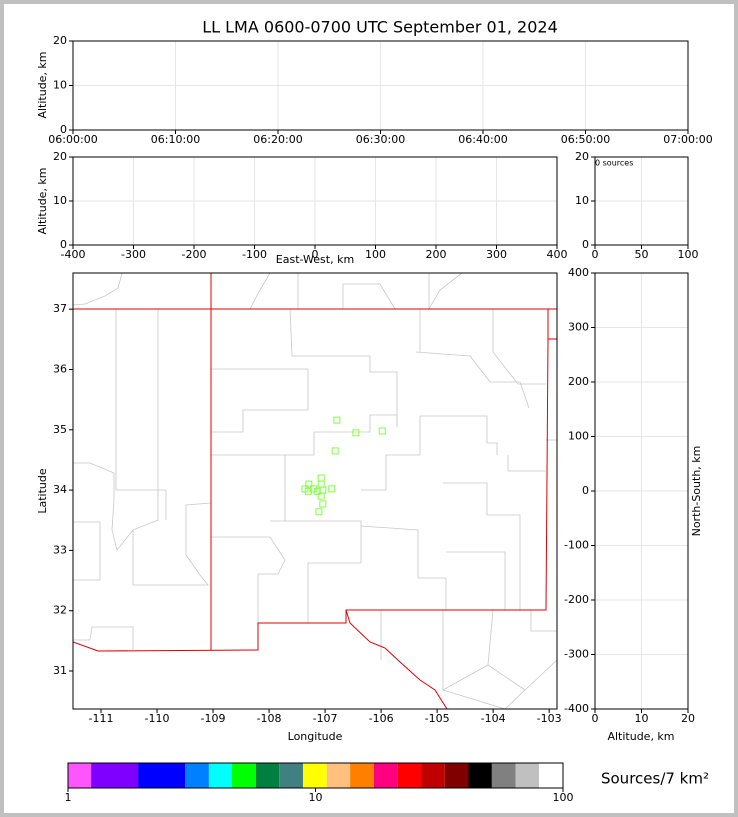 The image size is (738, 817). What do you see at coordinates (437, 718) in the screenshot?
I see `x-tick-label: -105` at bounding box center [437, 718].